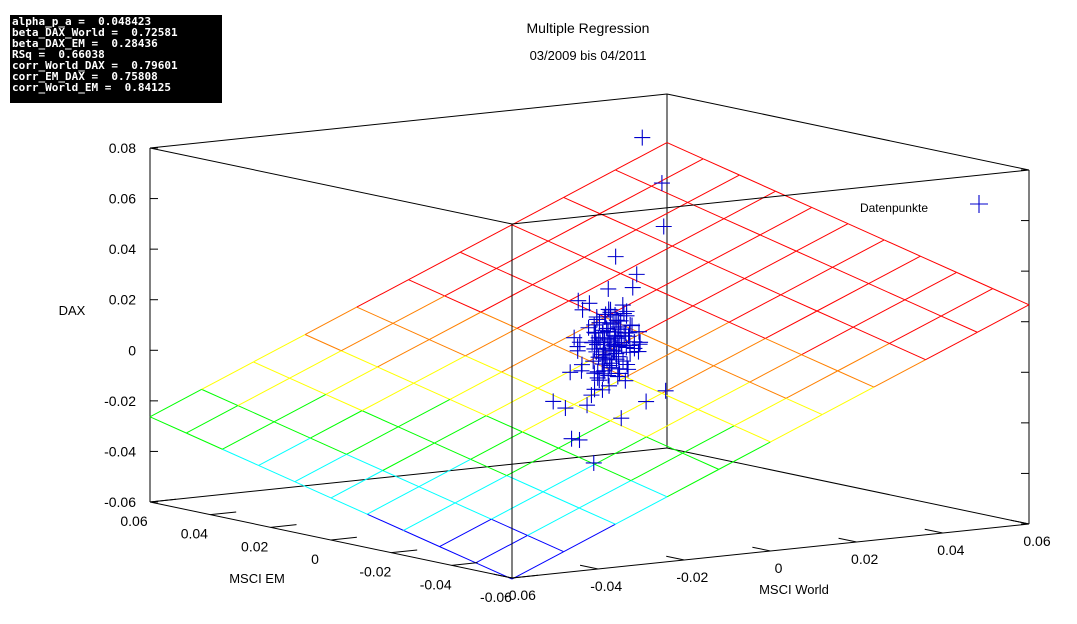  What do you see at coordinates (120, 401) in the screenshot?
I see `z-tick-label: -0.02` at bounding box center [120, 401].